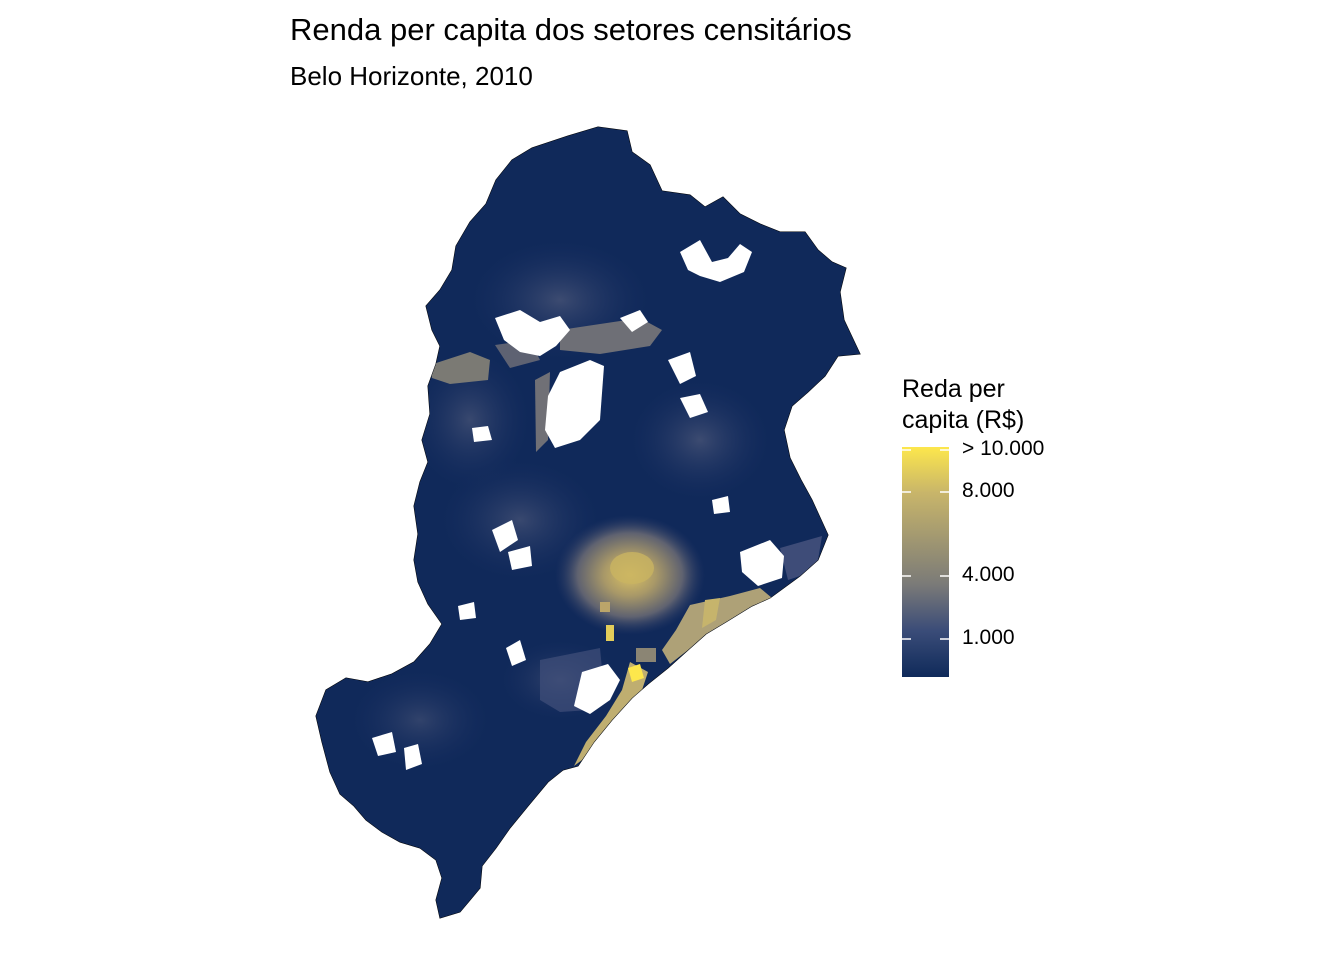 This screenshot has width=1344, height=960. I want to click on tract-gray-west, so click(460, 368).